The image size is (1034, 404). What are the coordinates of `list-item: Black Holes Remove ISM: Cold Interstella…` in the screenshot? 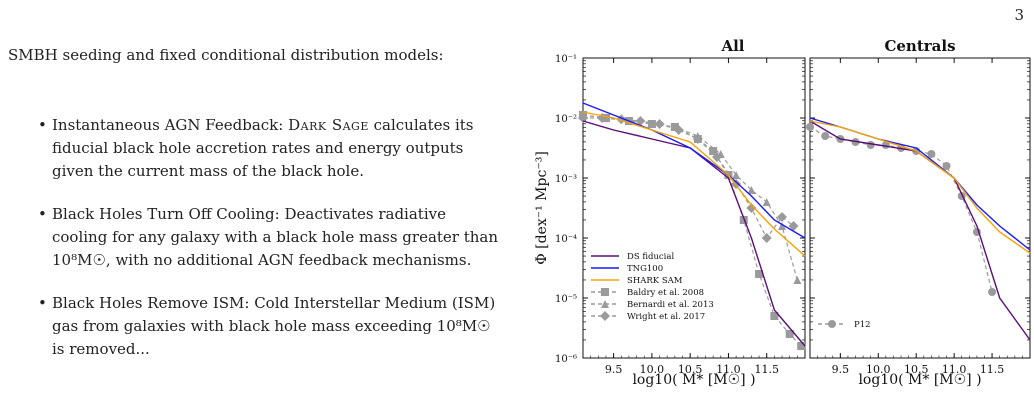 It's located at (269, 326).